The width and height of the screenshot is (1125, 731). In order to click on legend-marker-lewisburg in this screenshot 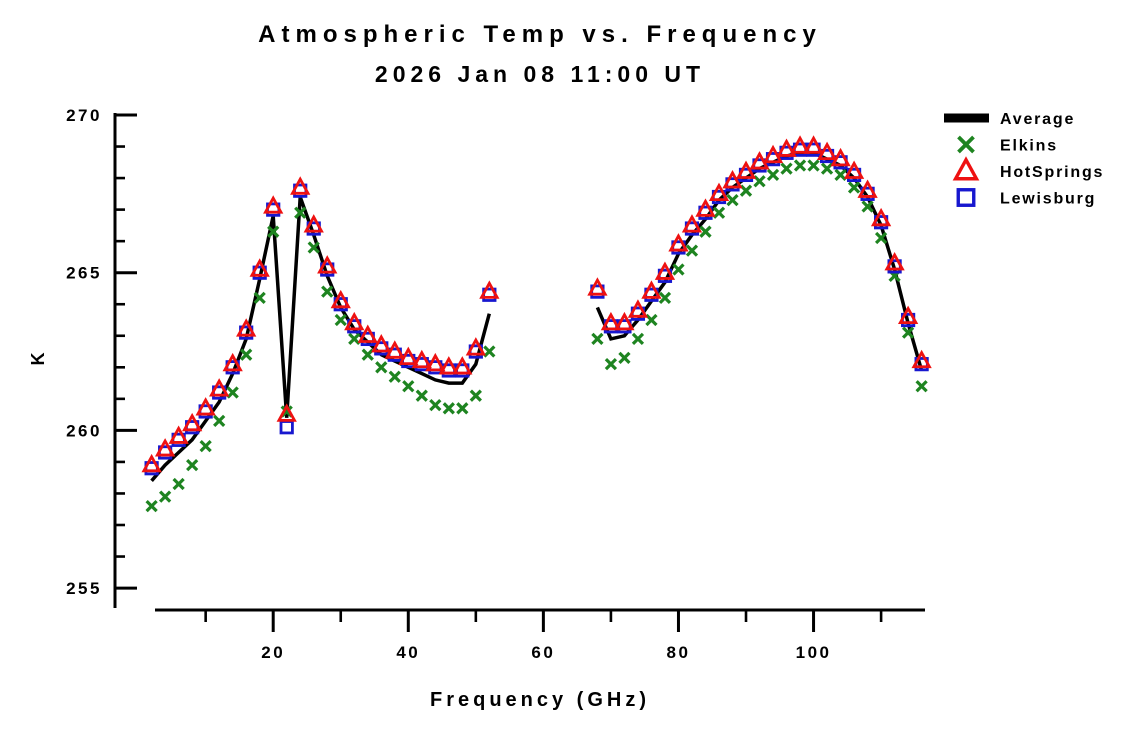, I will do `click(966, 197)`.